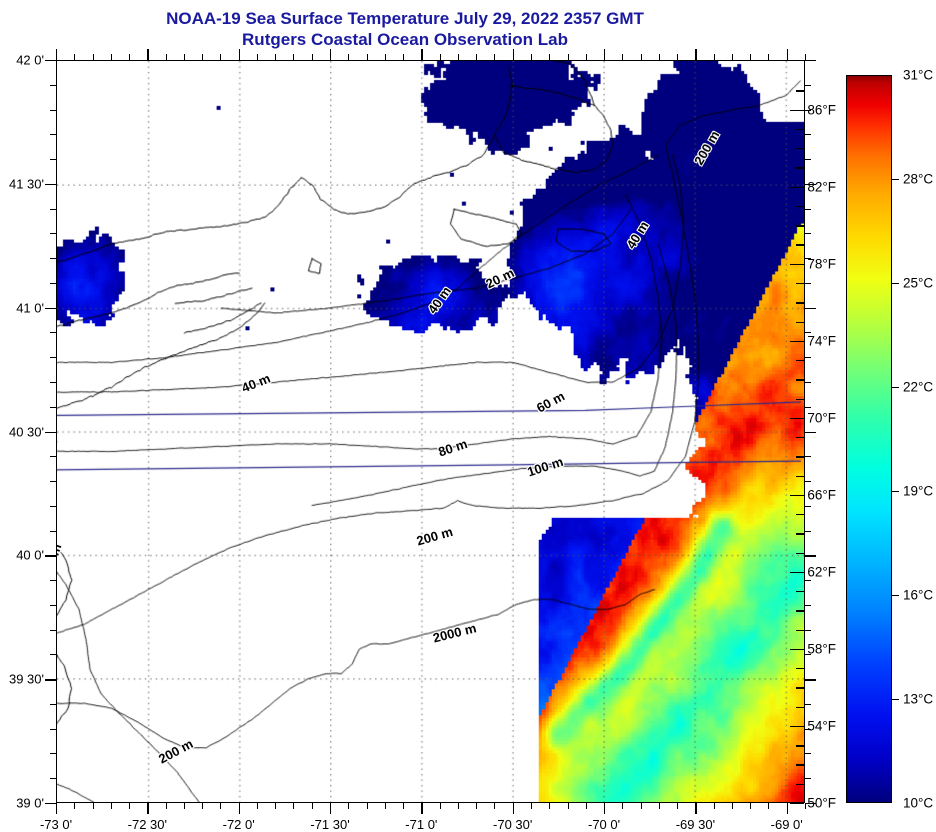 The height and width of the screenshot is (832, 936). I want to click on x-axis-tick-label: -70 30', so click(513, 824).